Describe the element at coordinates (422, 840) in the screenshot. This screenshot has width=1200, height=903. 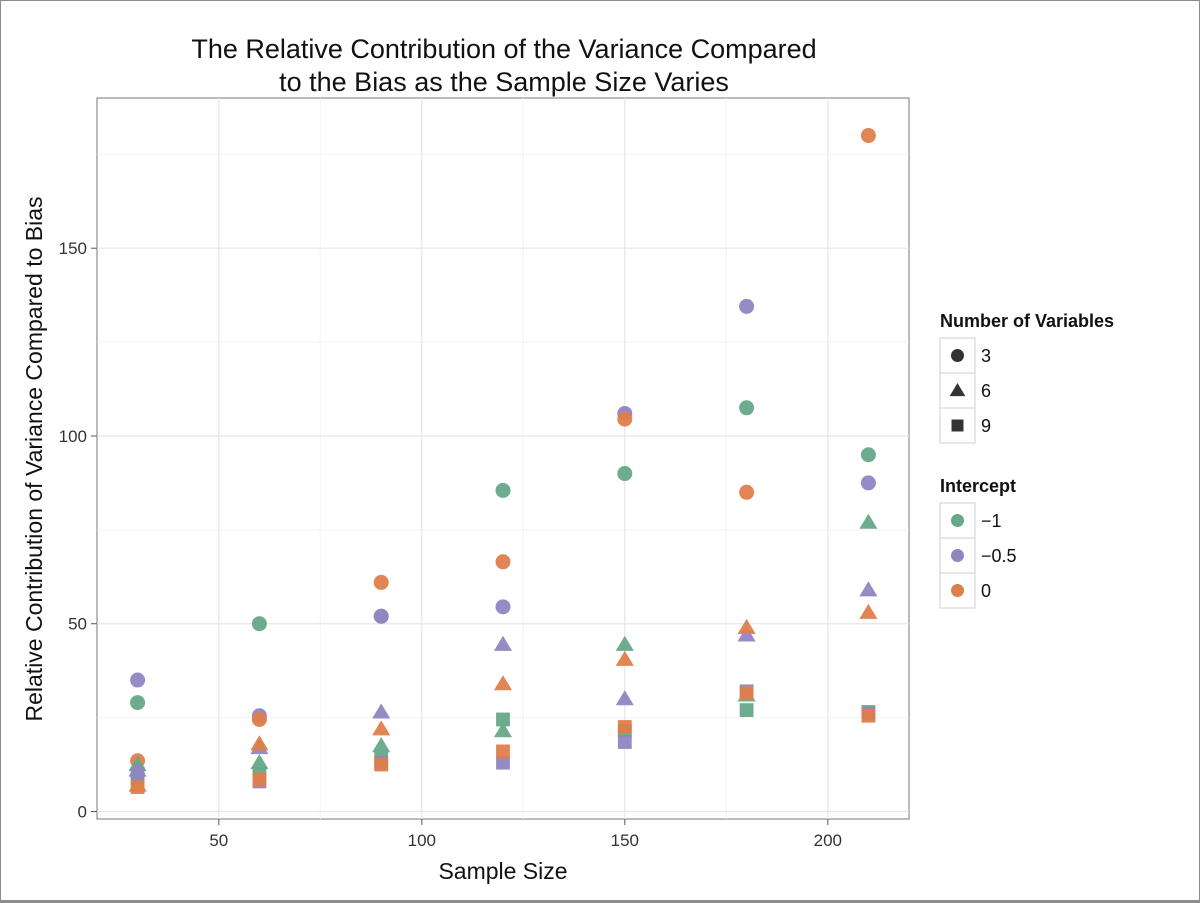
I see `x-tick-label: 100` at that location.